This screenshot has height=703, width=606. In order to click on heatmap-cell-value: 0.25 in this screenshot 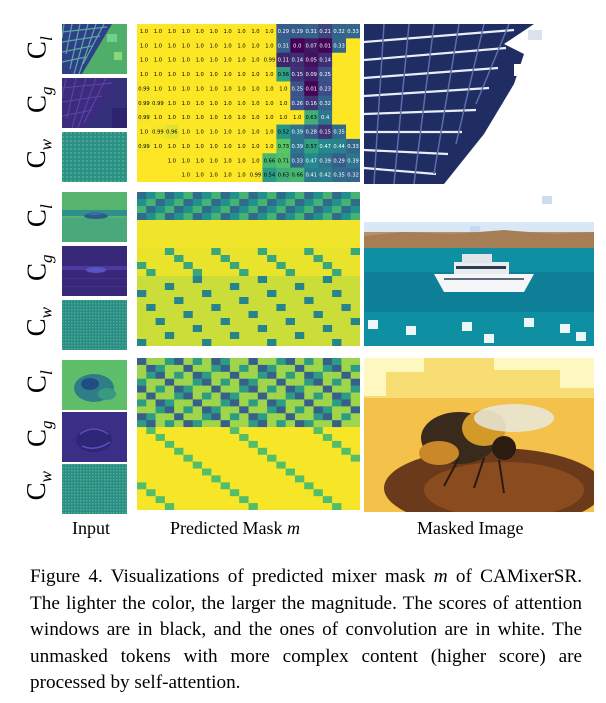, I will do `click(325, 75)`.